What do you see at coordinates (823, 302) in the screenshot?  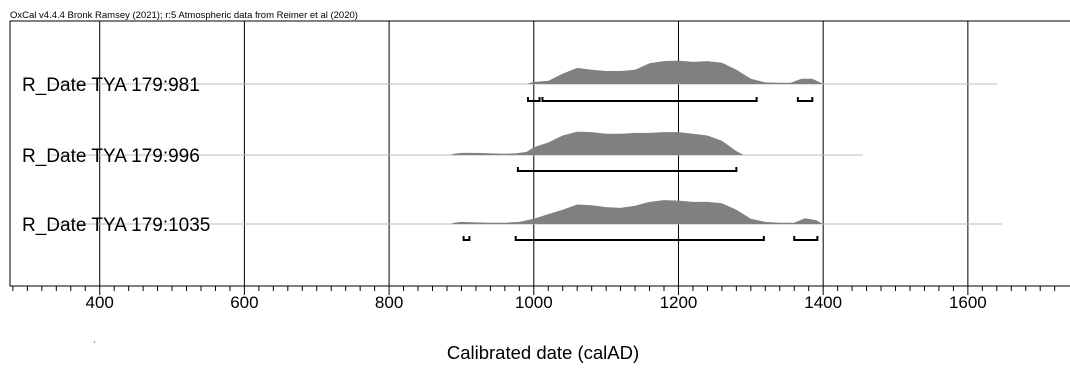 I see `tick-label: 1400` at bounding box center [823, 302].